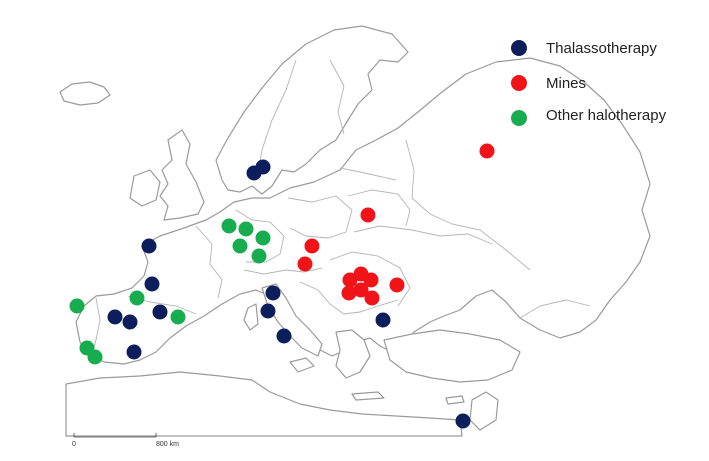 The height and width of the screenshot is (461, 709). Describe the element at coordinates (519, 118) in the screenshot. I see `legend-marker-other-halotherapy` at that location.